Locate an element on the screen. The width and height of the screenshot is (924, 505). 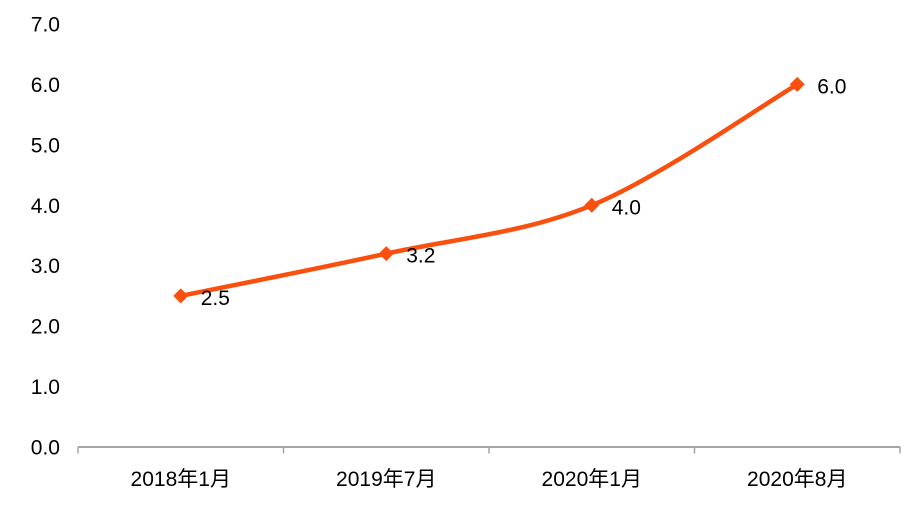
y-axis-tick-label: 1.0 is located at coordinates (45, 387).